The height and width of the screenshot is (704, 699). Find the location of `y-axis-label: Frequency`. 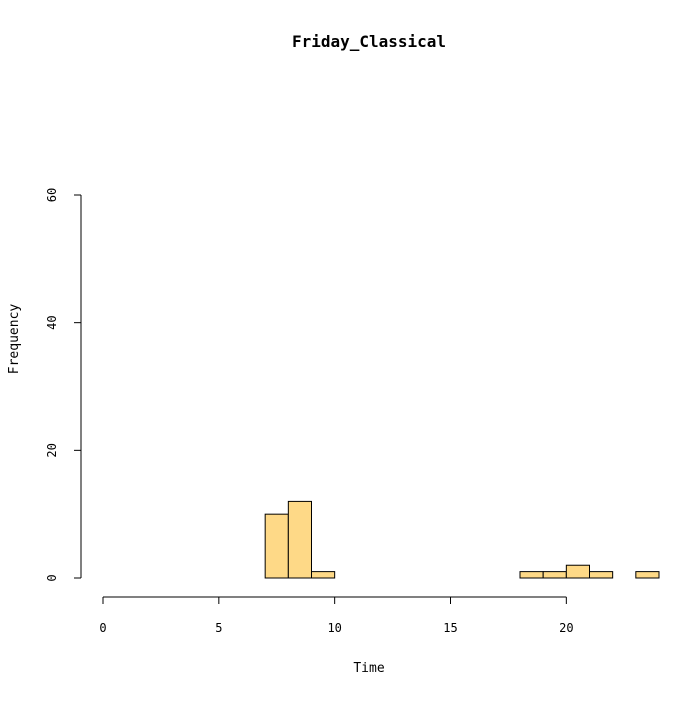

y-axis-label: Frequency is located at coordinates (14, 339).